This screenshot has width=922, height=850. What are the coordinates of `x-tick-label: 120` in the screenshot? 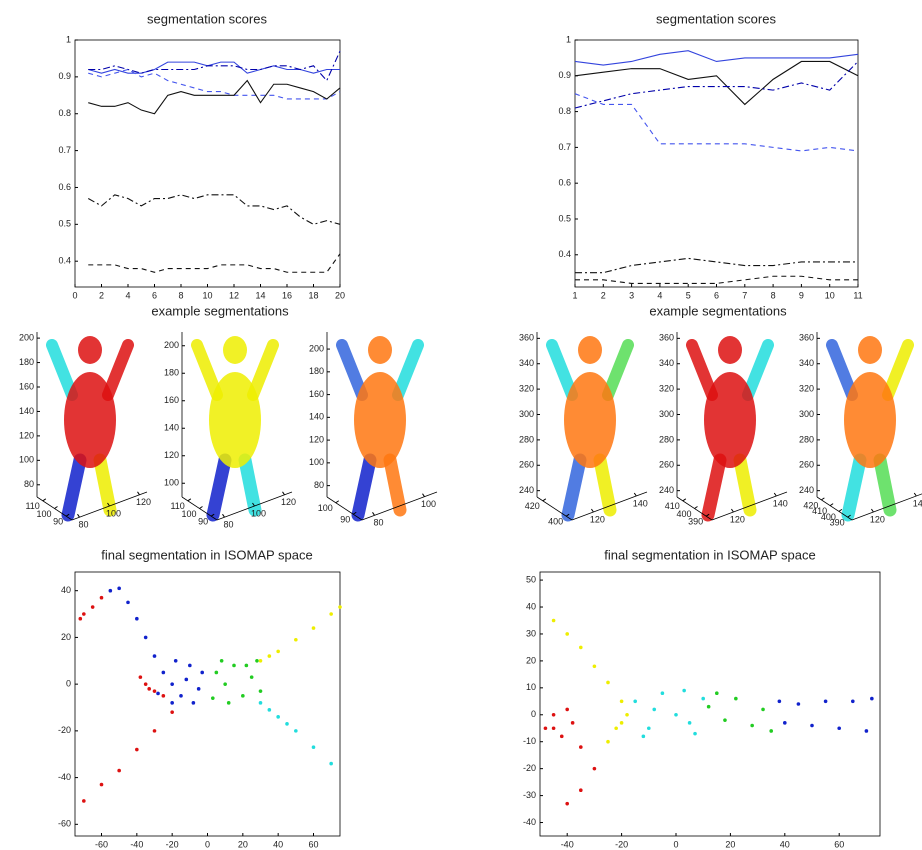 It's located at (737, 519).